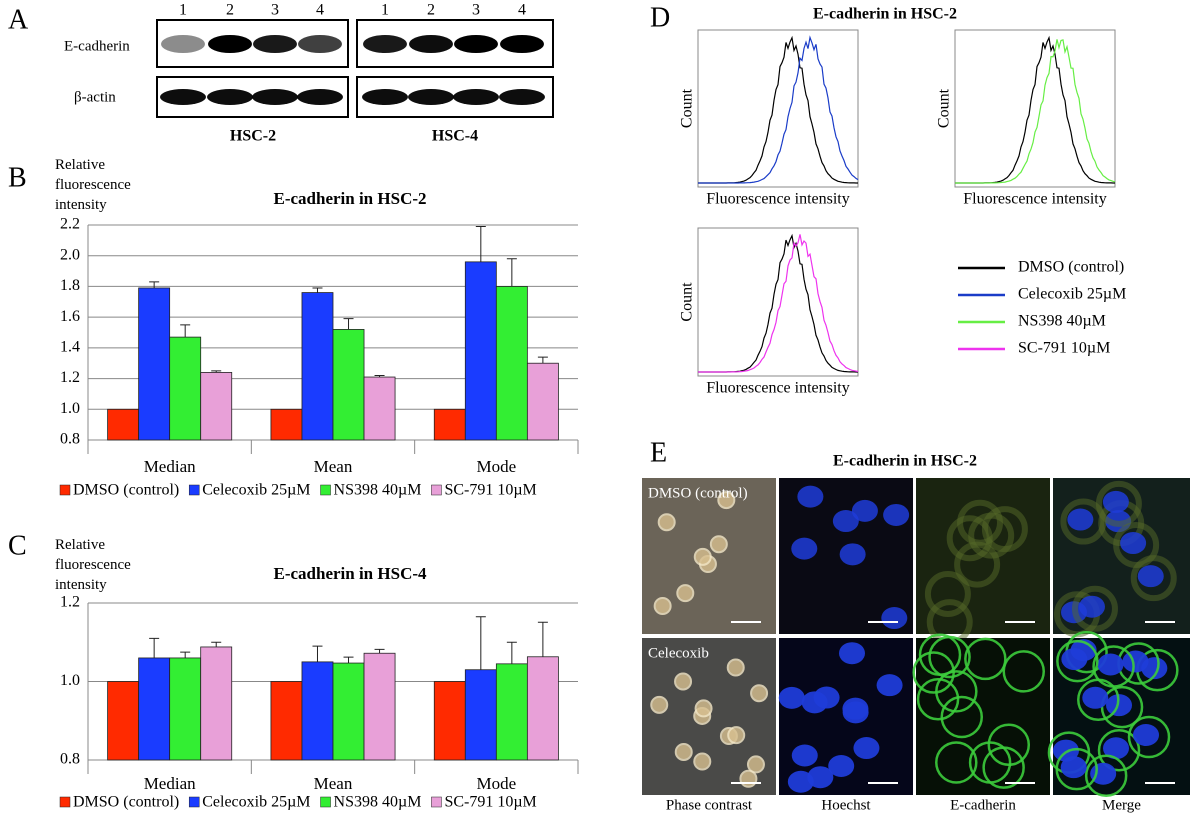 The height and width of the screenshot is (818, 1200). Describe the element at coordinates (70, 254) in the screenshot. I see `y-tick-label: 2.0` at that location.